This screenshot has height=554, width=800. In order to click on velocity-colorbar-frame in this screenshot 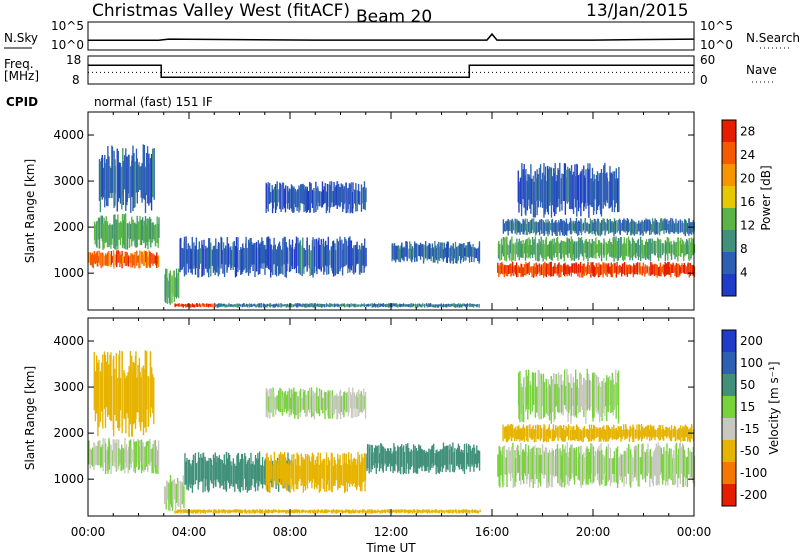, I will do `click(729, 418)`.